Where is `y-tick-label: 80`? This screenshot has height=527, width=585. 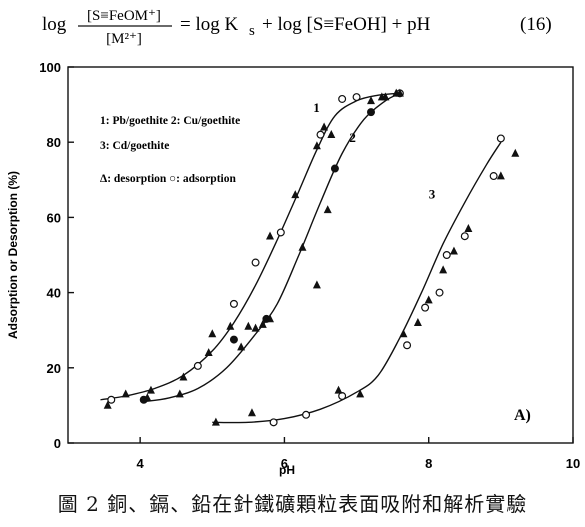
y-tick-label: 80 is located at coordinates (54, 142).